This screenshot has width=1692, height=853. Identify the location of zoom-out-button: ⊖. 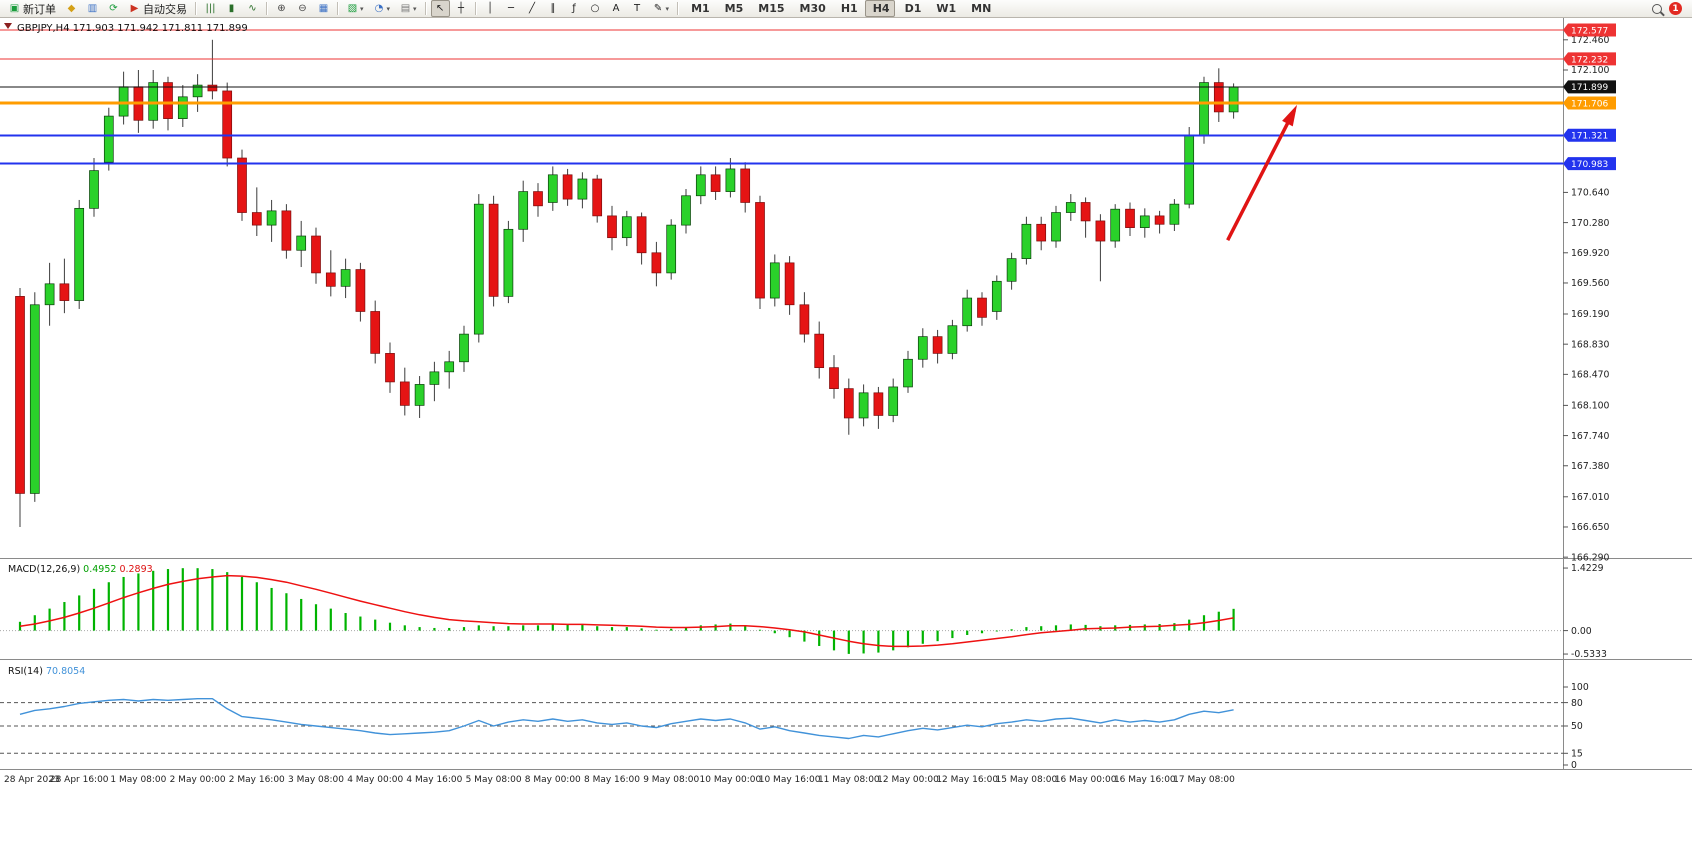
(302, 8).